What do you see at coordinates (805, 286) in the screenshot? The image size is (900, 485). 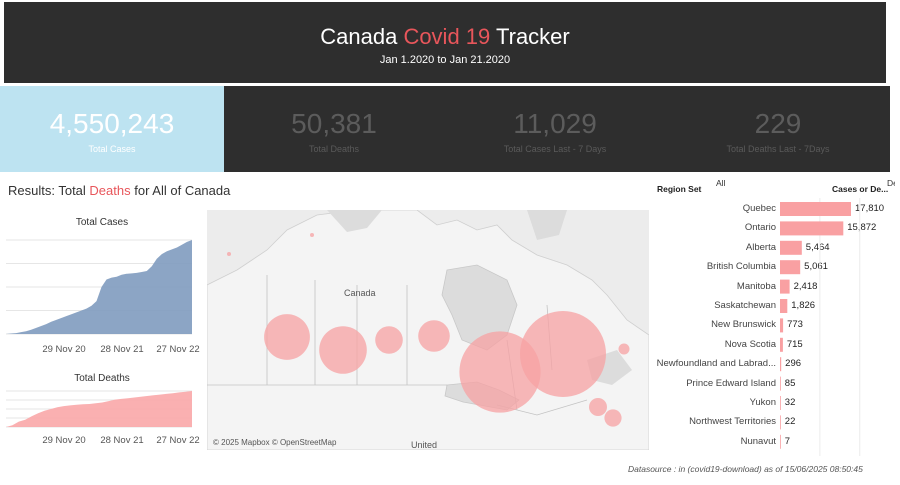 I see `bar-value-label: 2,418` at bounding box center [805, 286].